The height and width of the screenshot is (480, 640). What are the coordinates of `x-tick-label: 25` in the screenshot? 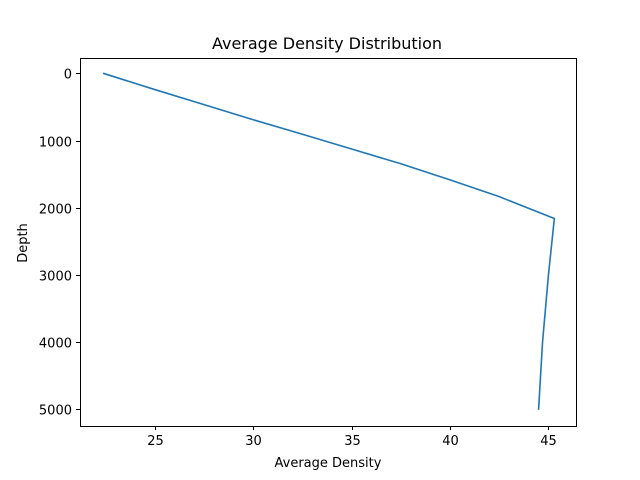 It's located at (155, 441).